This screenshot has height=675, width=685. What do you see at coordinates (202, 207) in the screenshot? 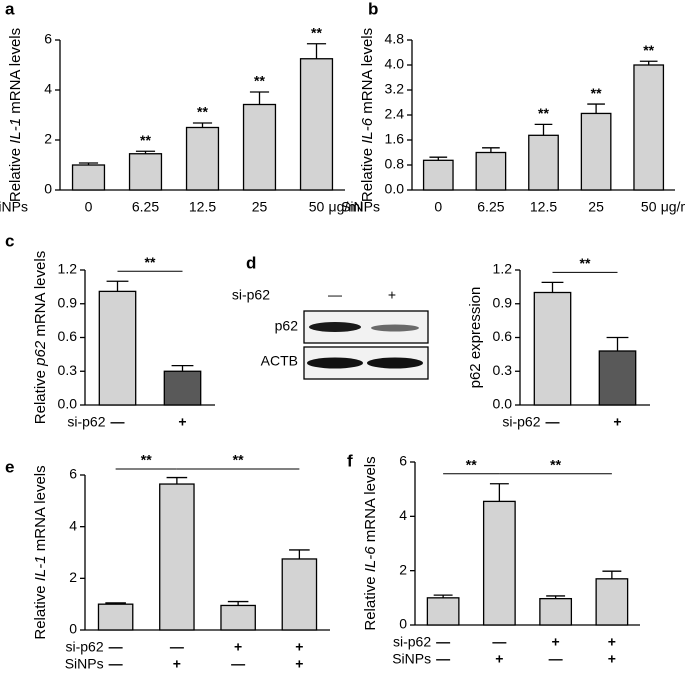
I see `x-tick-label: 12.5` at bounding box center [202, 207].